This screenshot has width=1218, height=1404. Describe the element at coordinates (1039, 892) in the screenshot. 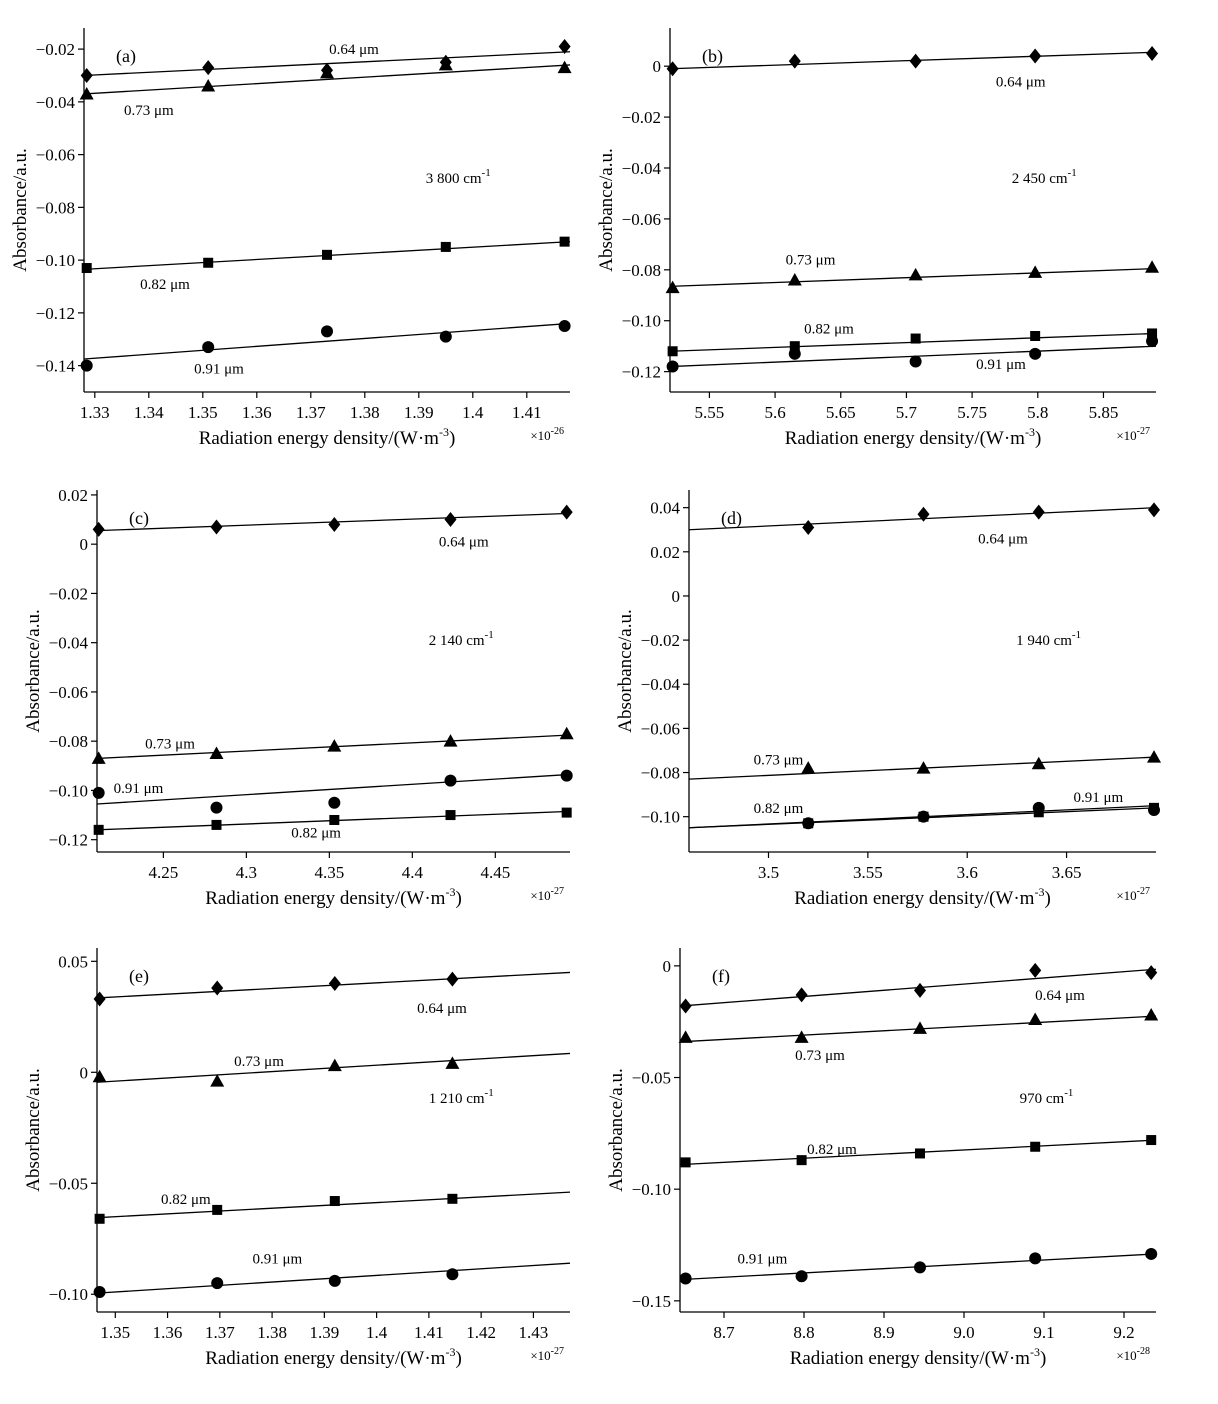

I see `x-axis-title-exponent: -3` at that location.